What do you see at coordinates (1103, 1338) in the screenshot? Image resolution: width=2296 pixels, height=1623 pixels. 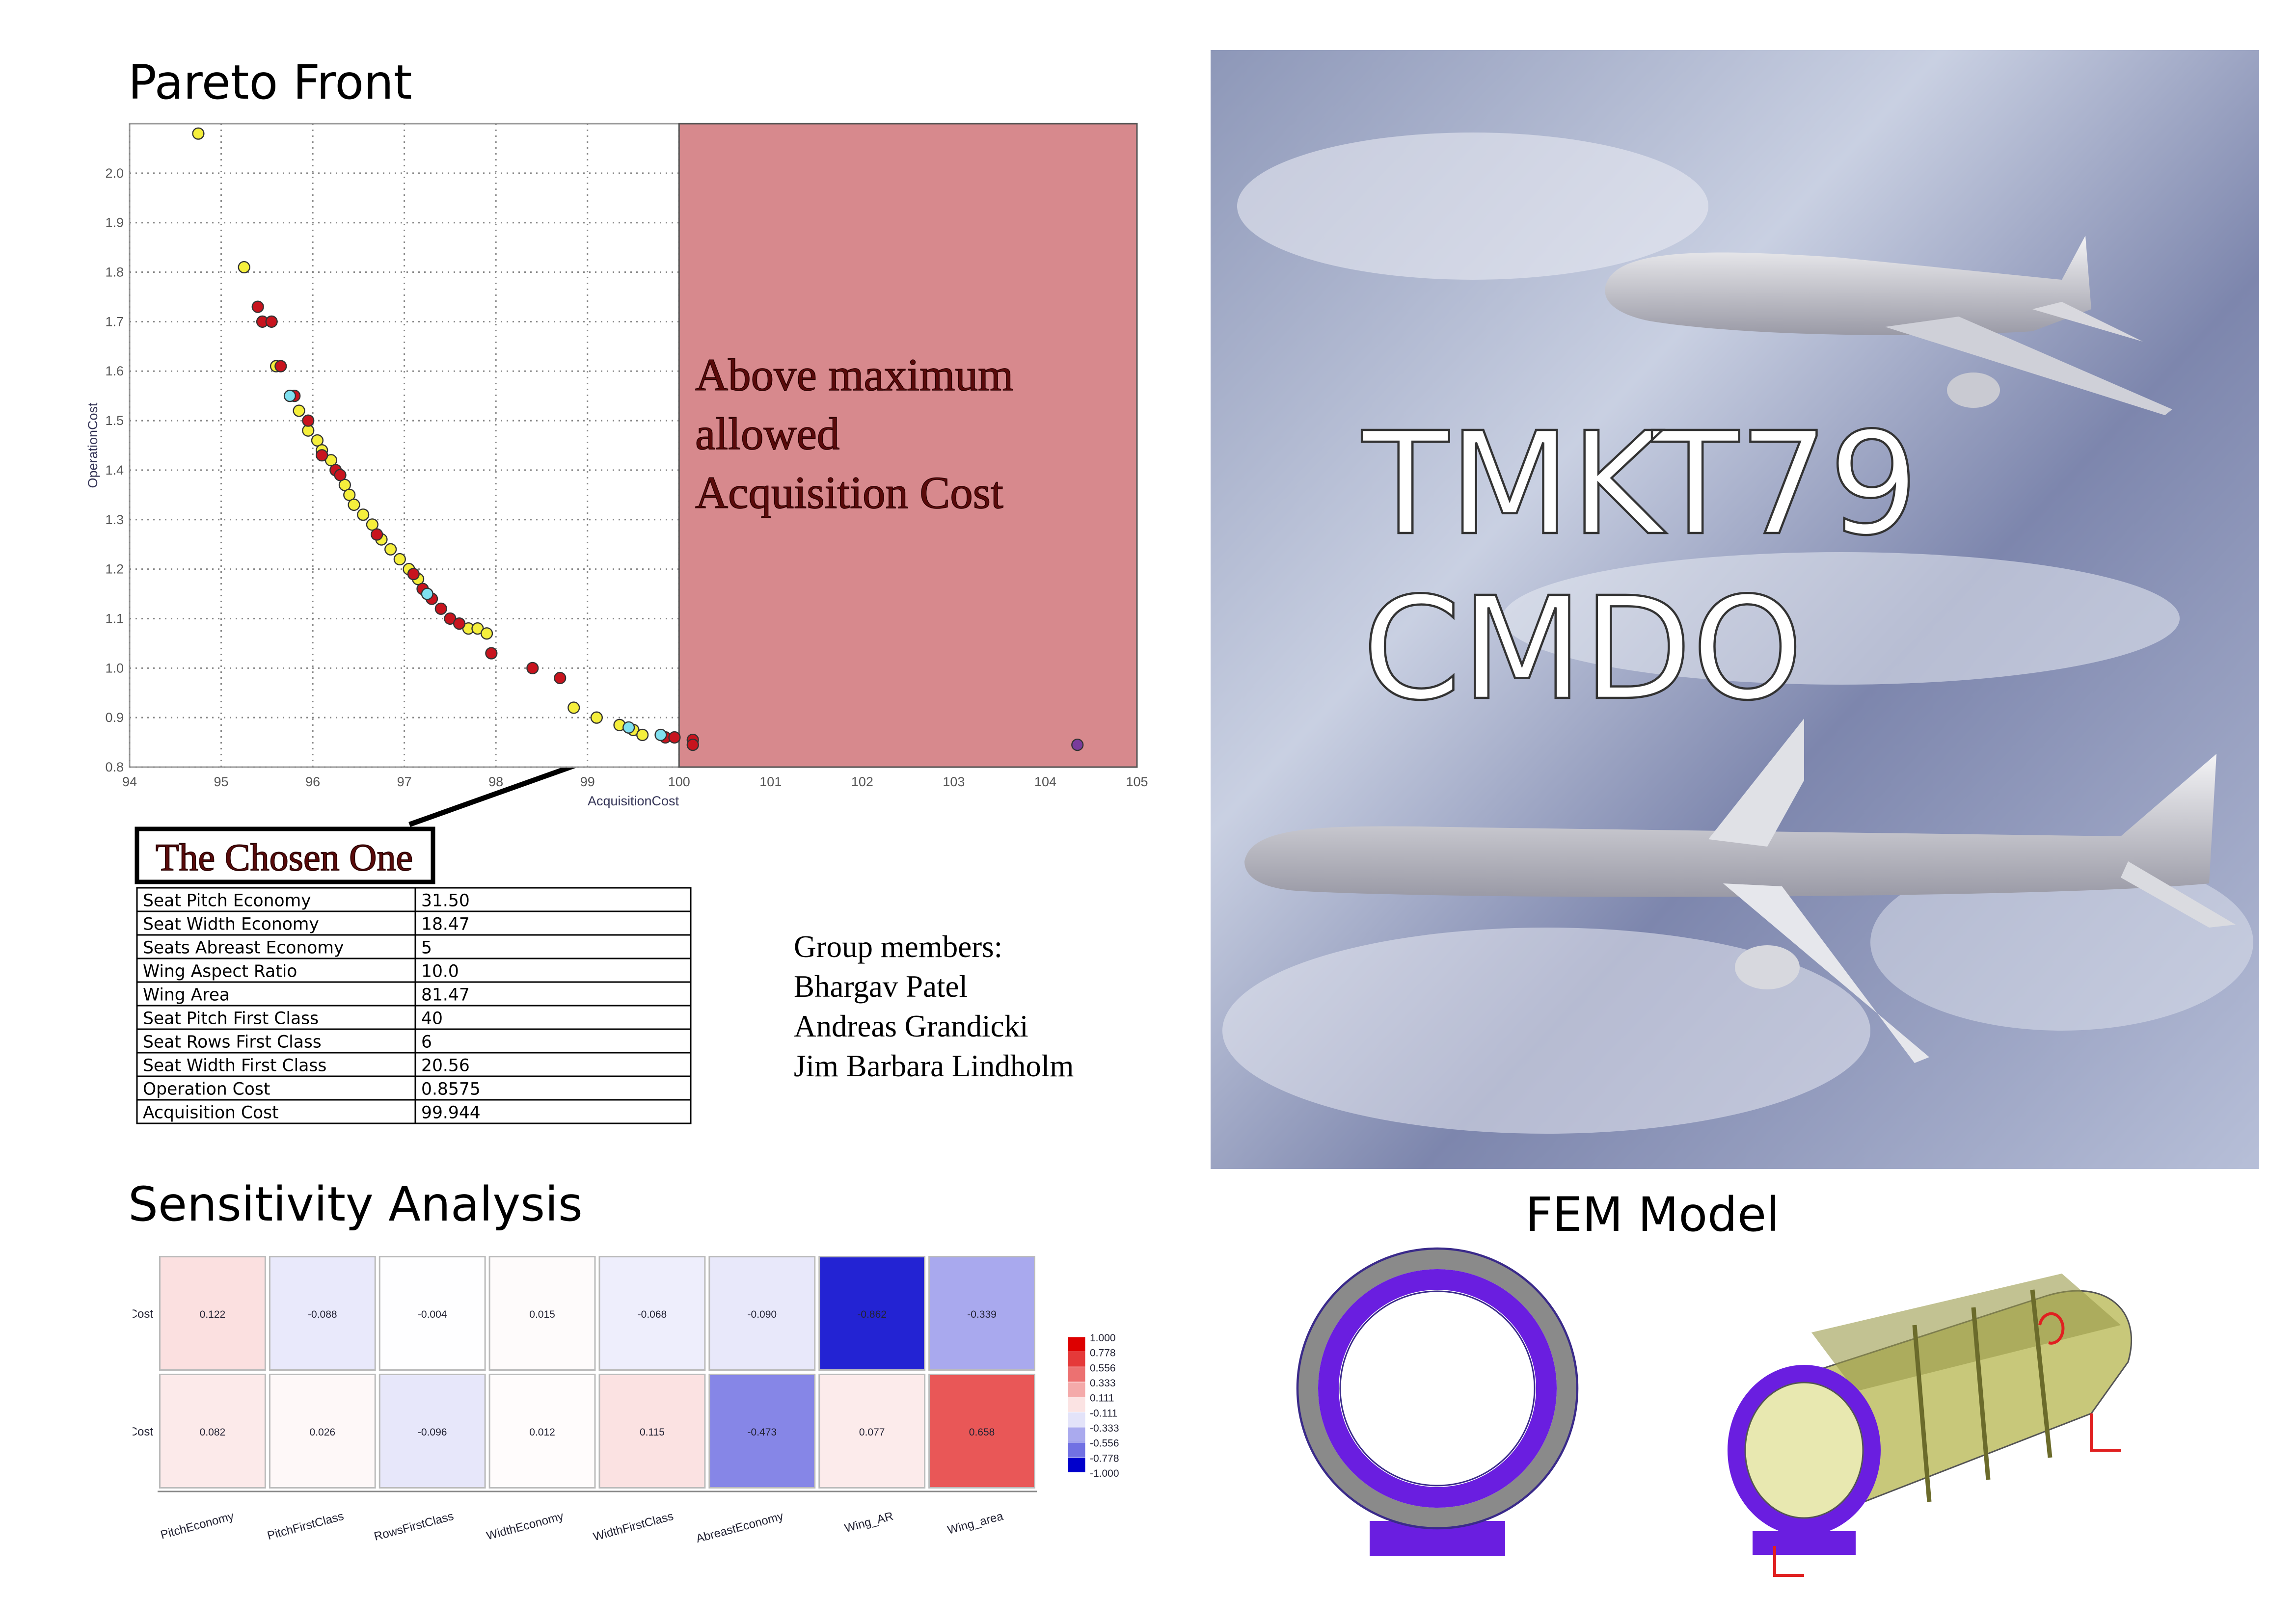 I see `legend-label: 1.000` at bounding box center [1103, 1338].